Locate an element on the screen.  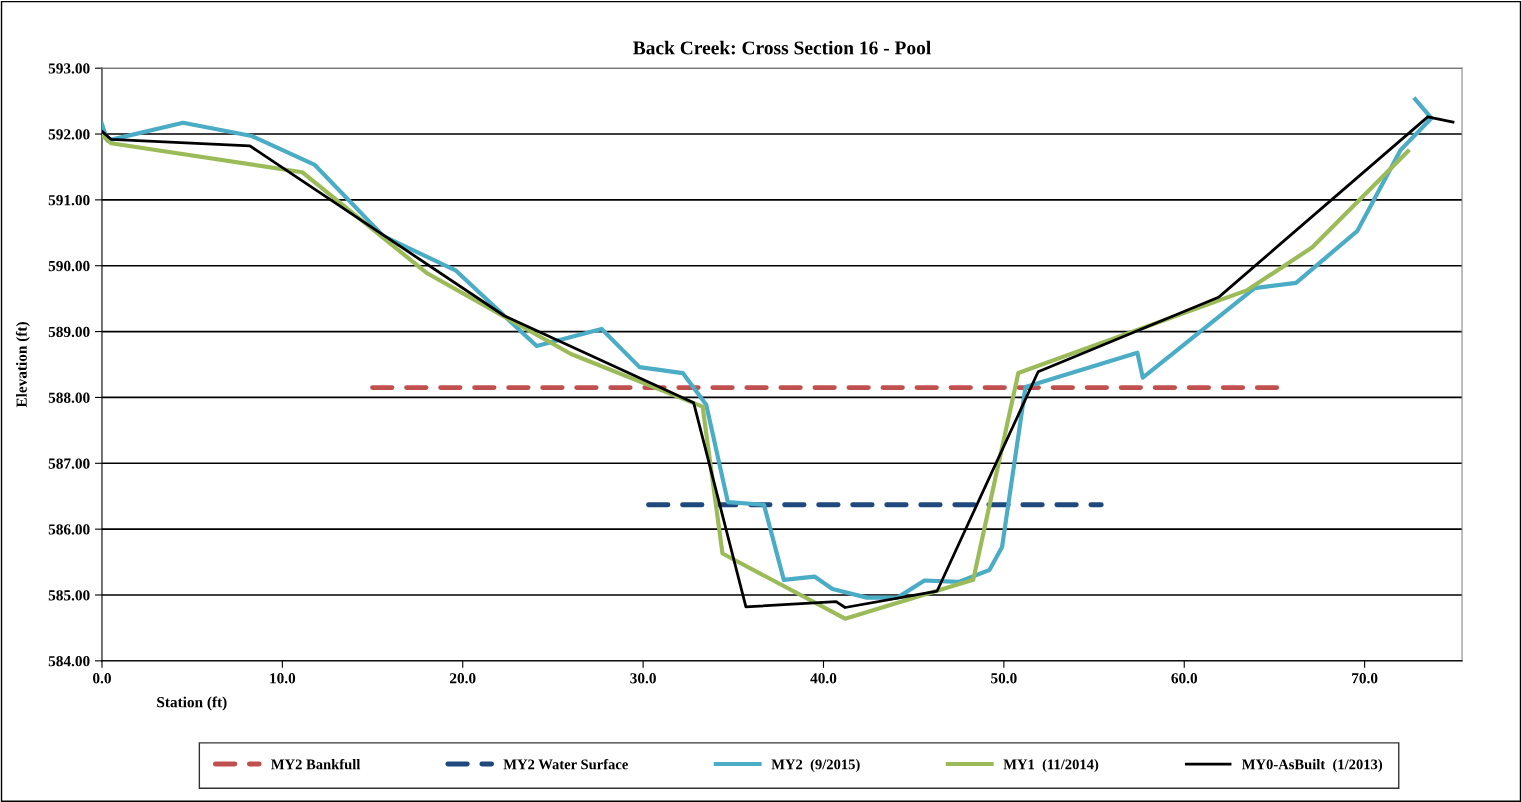
chart-title: Back Creek: Cross Section 16 - Pool is located at coordinates (782, 47).